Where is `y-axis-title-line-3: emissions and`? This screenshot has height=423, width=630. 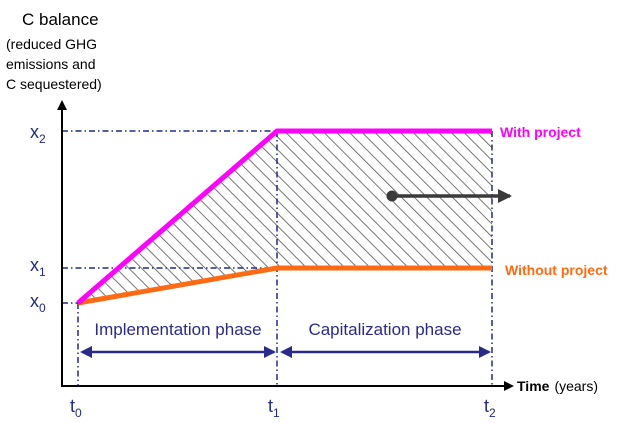
y-axis-title-line-3: emissions and is located at coordinates (51, 64).